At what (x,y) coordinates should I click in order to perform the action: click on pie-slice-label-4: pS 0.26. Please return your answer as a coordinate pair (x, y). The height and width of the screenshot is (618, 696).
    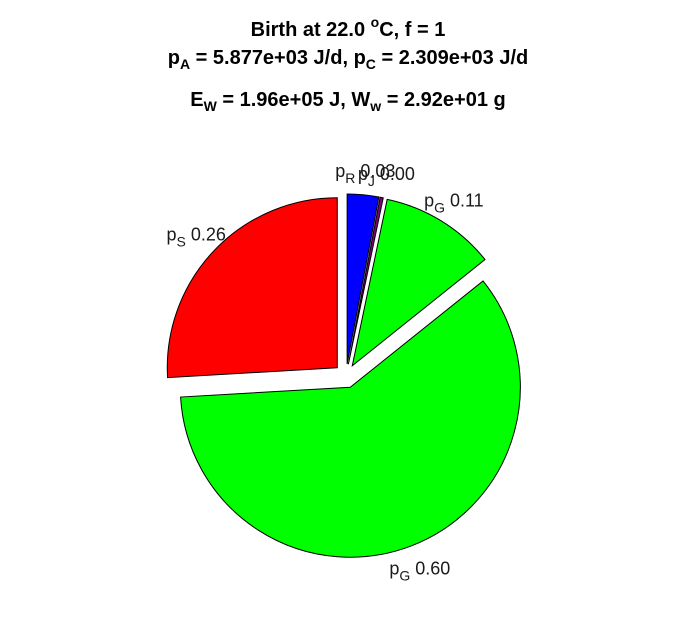
    Looking at the image, I should click on (195, 237).